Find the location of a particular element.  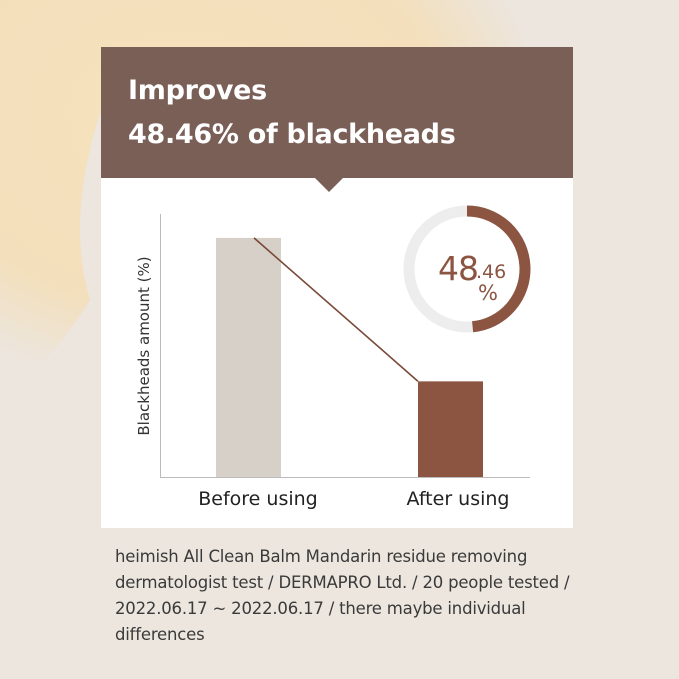

headline-line-2: 48.46% of blackheads is located at coordinates (292, 134).